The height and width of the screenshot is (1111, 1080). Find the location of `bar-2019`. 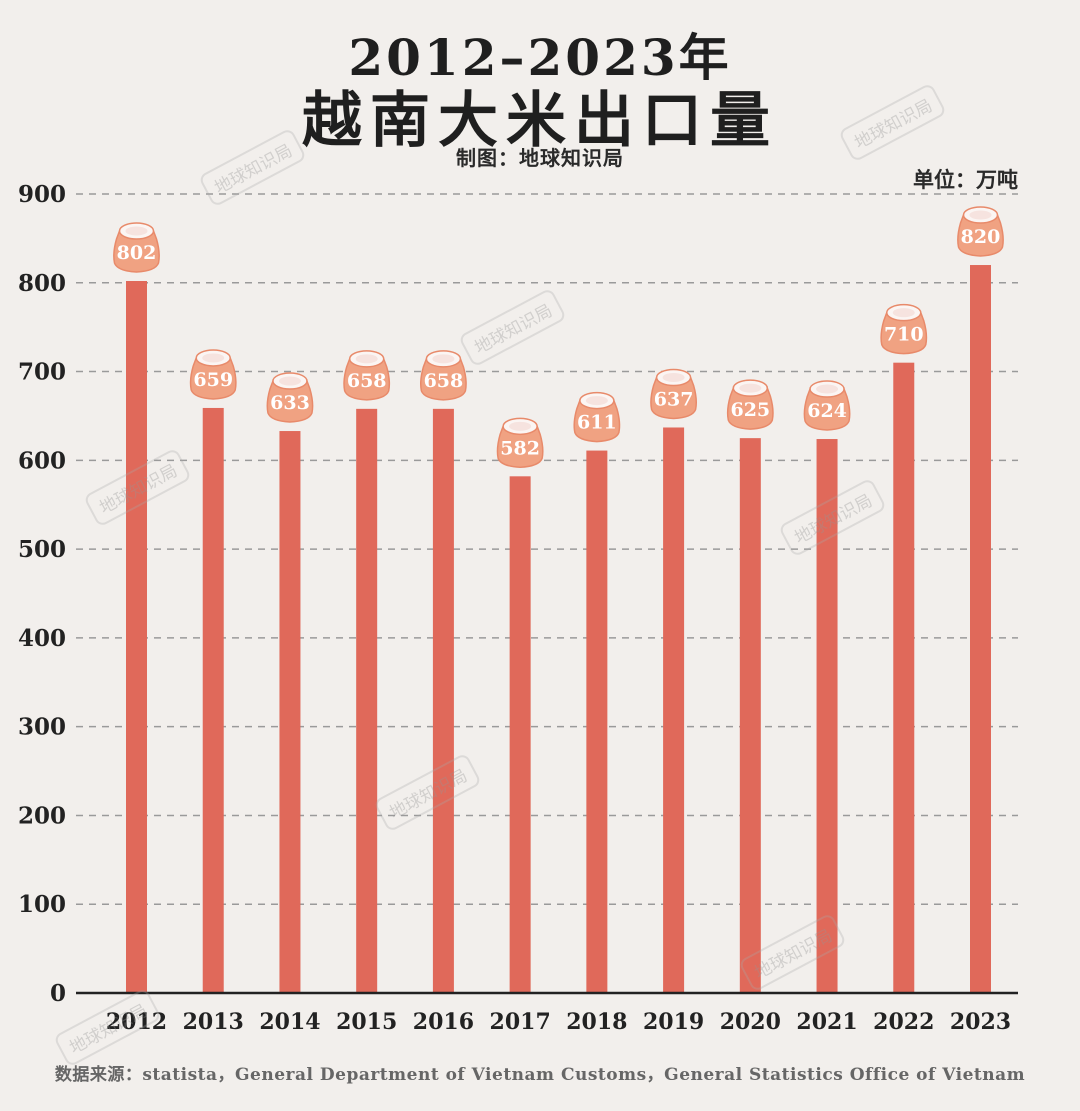

bar-2019 is located at coordinates (674, 710).